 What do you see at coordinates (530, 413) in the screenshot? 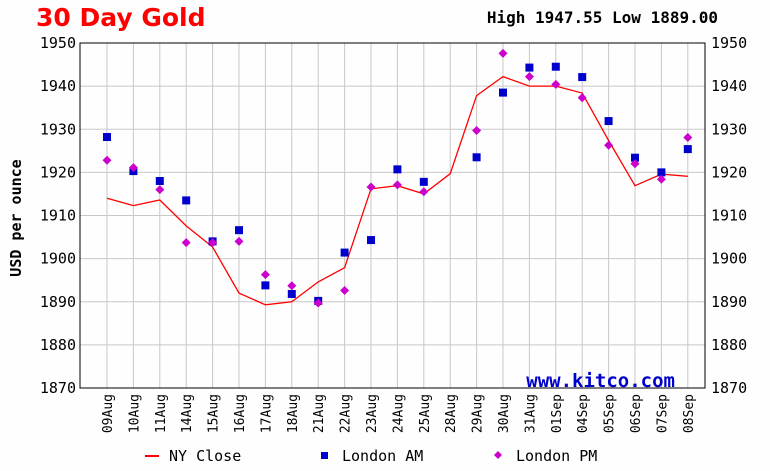
I see `x-tick-label: 31Aug` at bounding box center [530, 413].